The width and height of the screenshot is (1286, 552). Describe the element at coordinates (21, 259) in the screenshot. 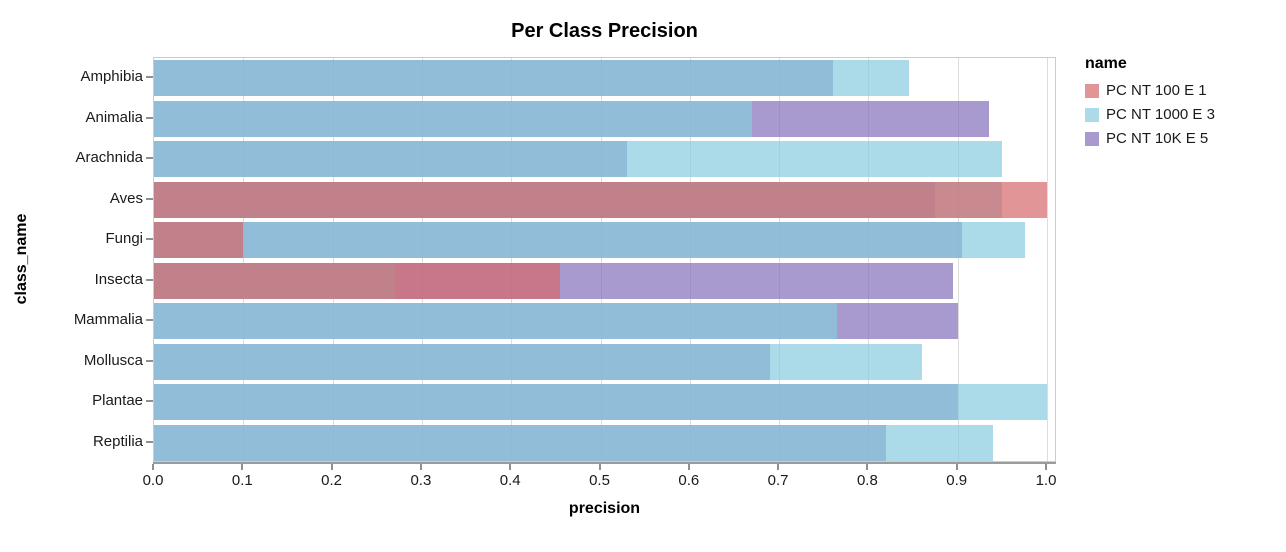

I see `y-axis-title: class_name` at that location.